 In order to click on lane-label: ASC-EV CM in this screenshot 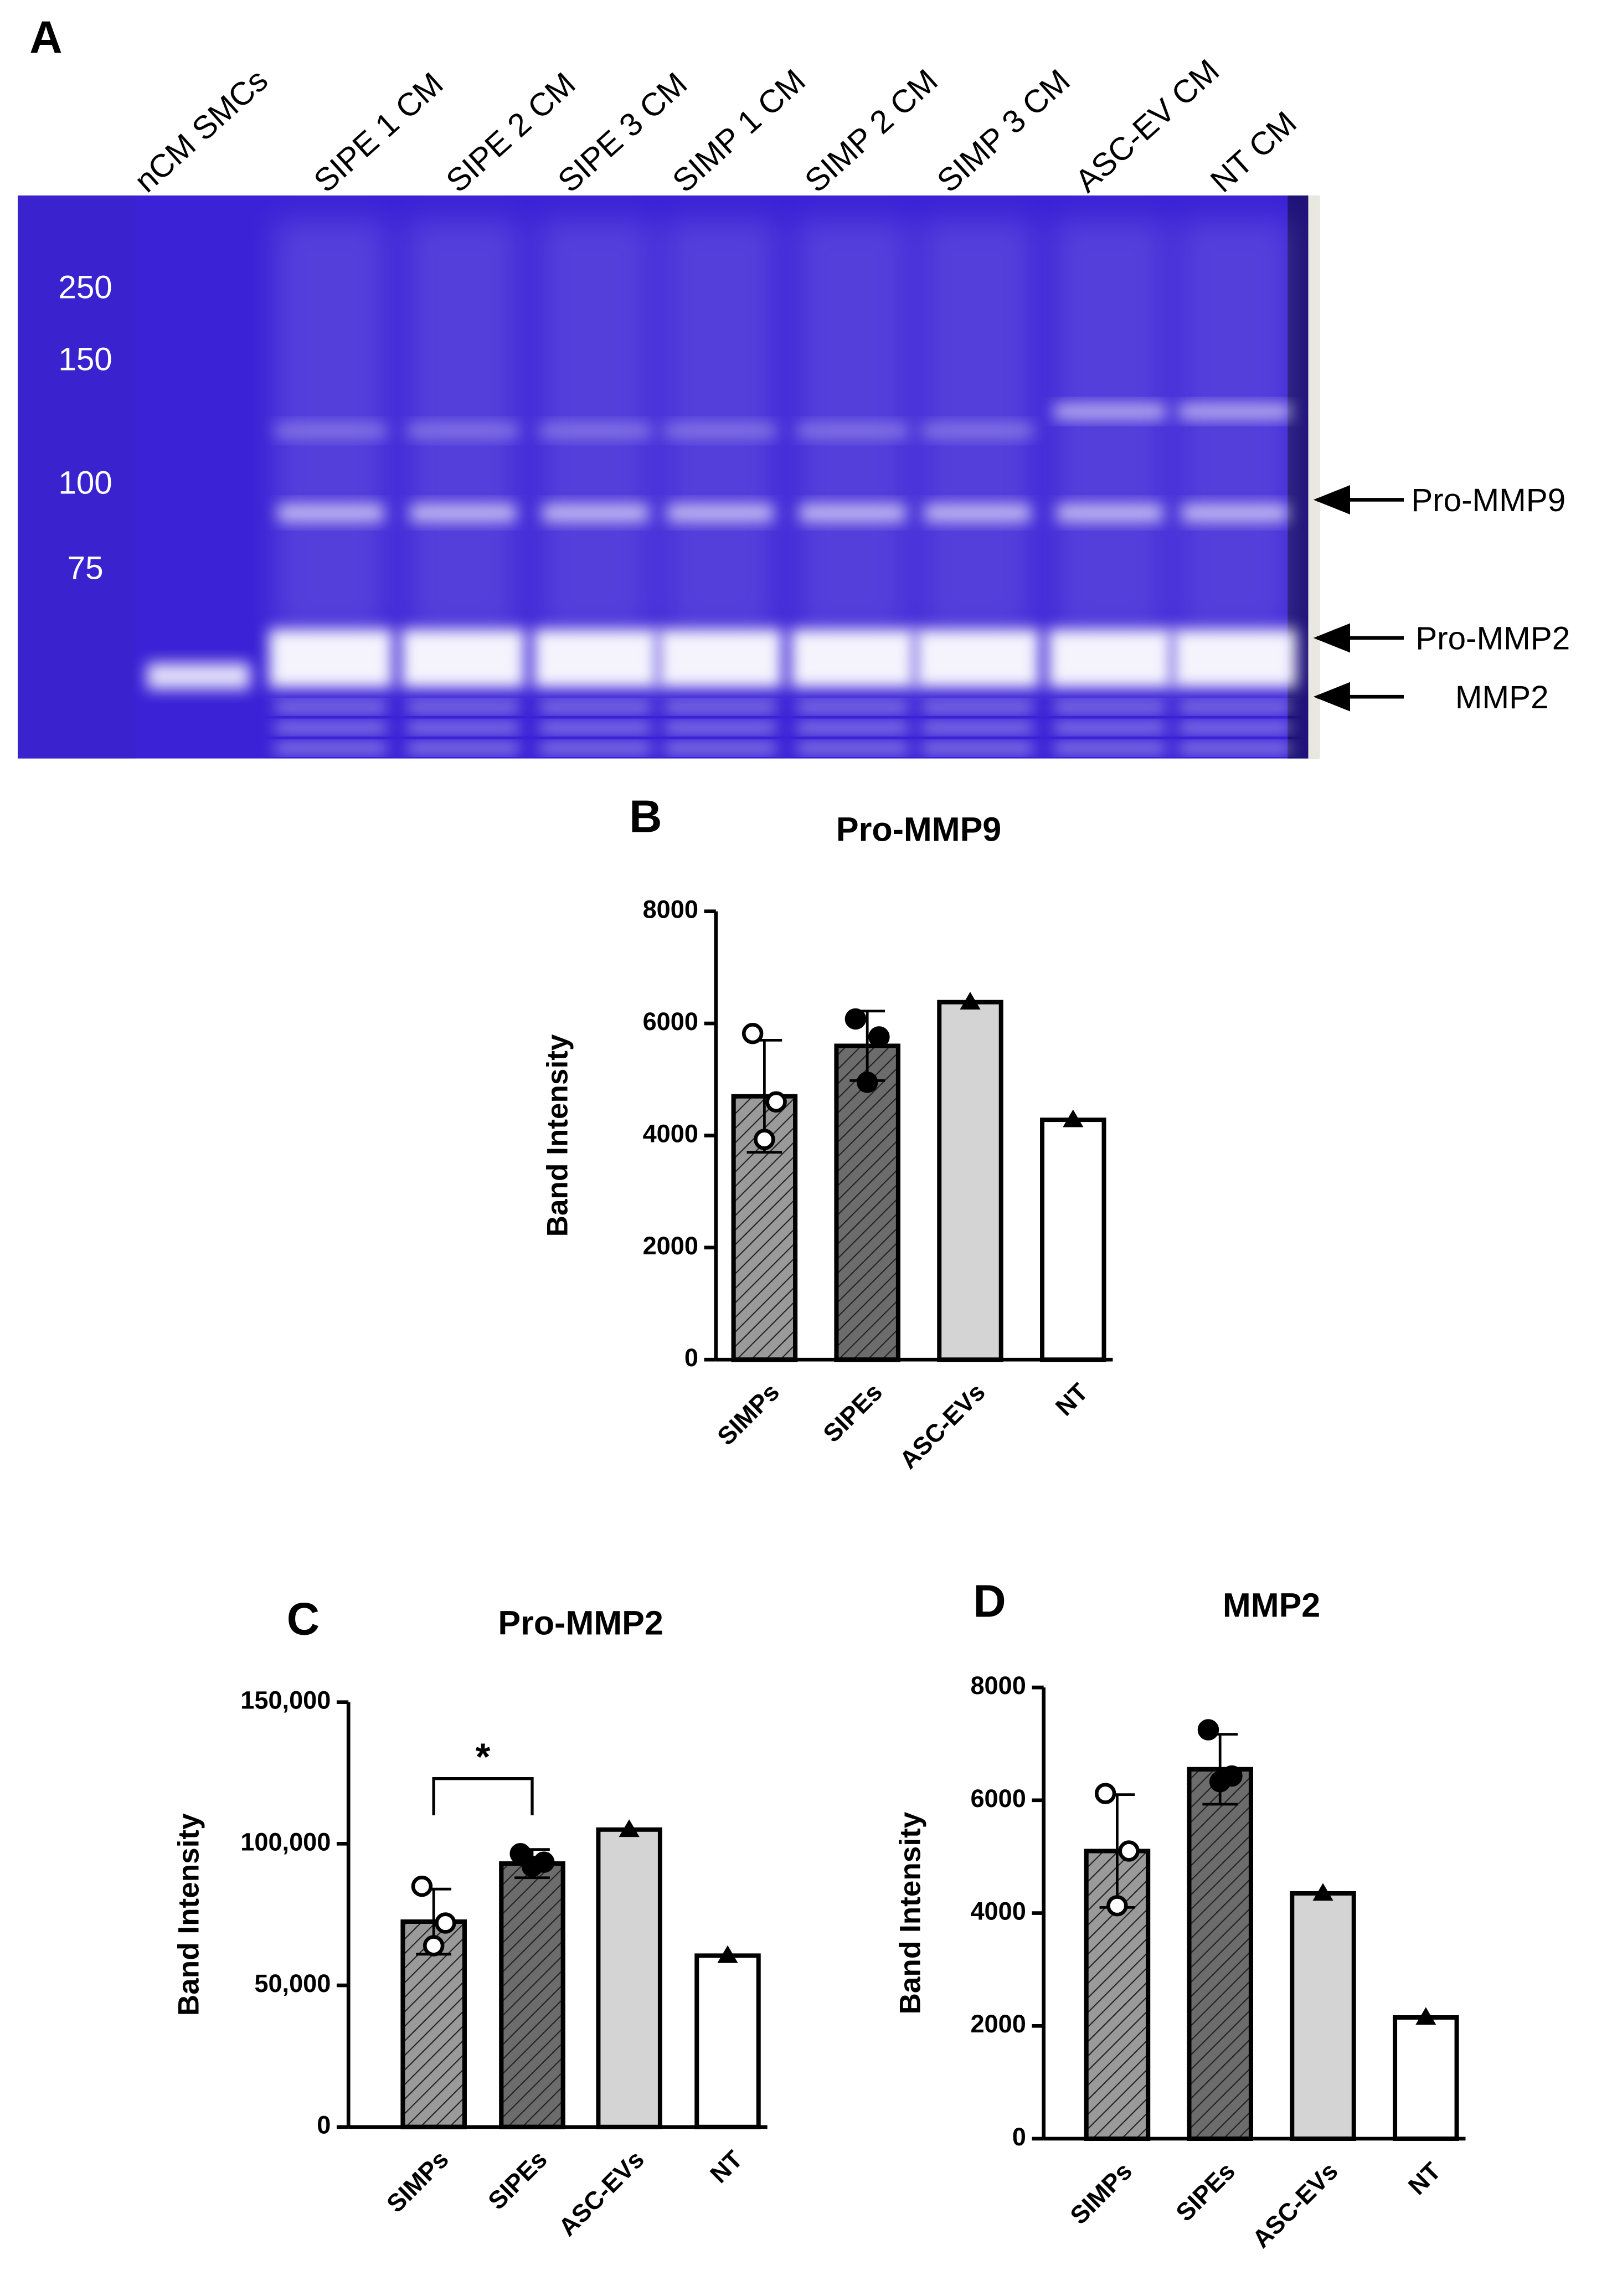, I will do `click(1148, 126)`.